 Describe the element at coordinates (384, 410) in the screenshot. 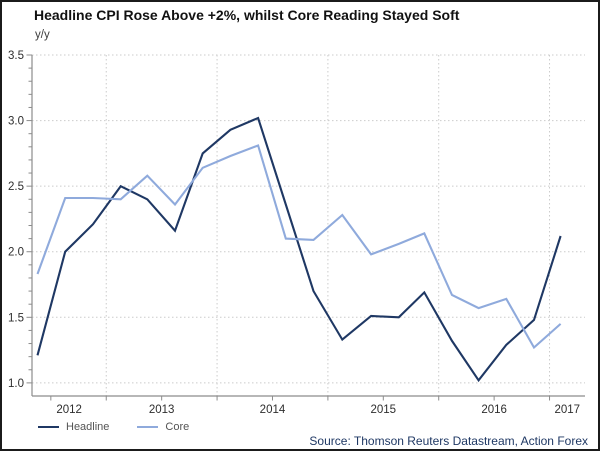

I see `x-tick-label: 2015` at that location.